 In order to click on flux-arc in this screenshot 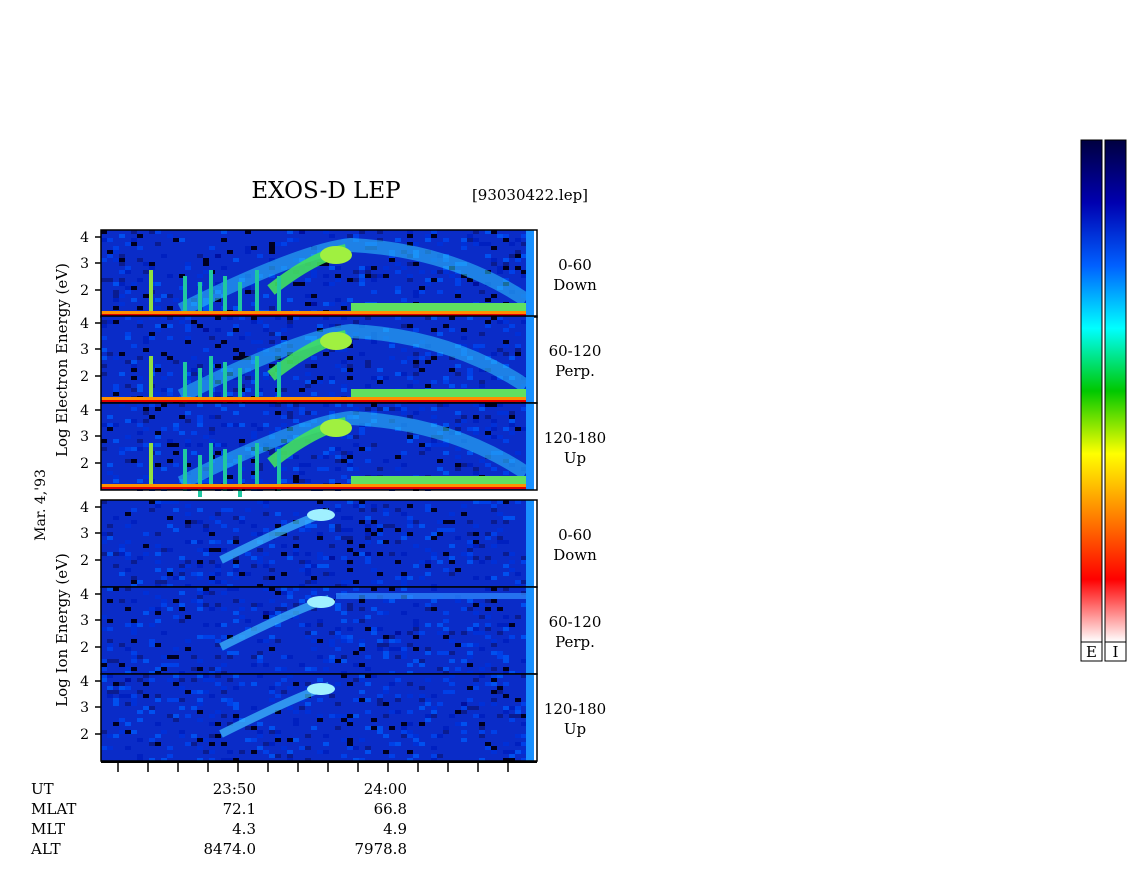, I will do `click(353, 277)`.